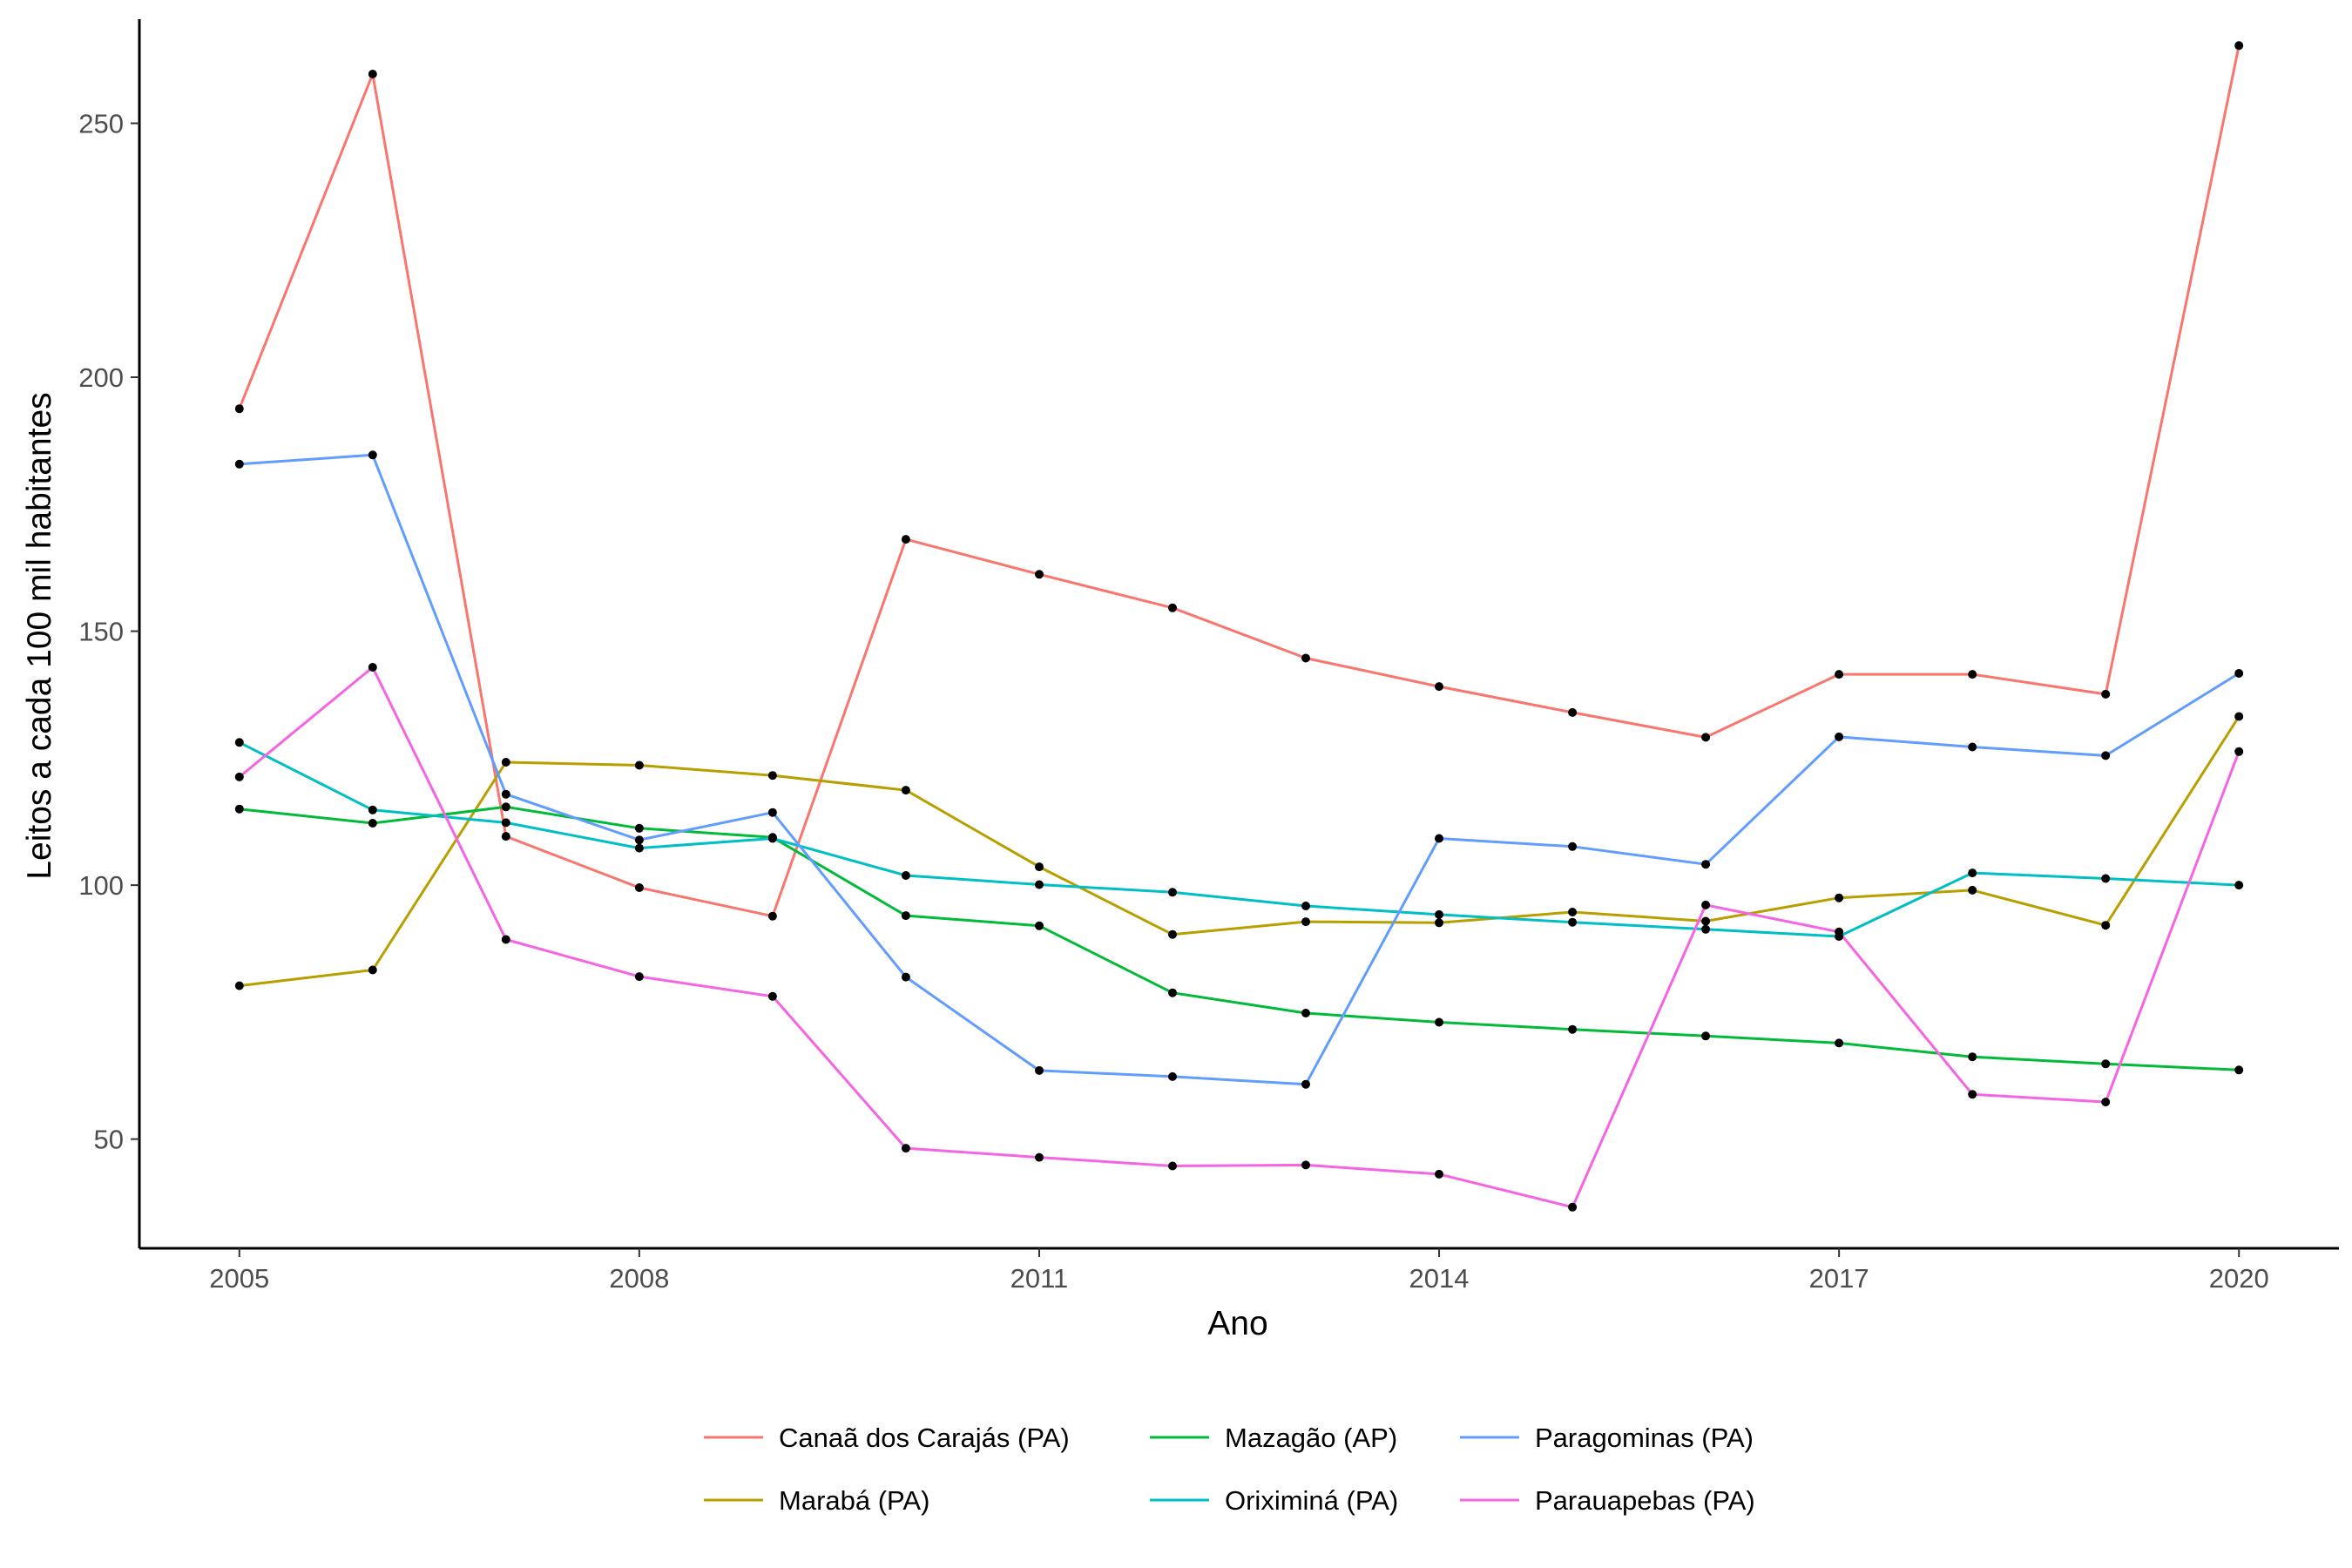  Describe the element at coordinates (2239, 1278) in the screenshot. I see `x-tick-label: 2020` at that location.